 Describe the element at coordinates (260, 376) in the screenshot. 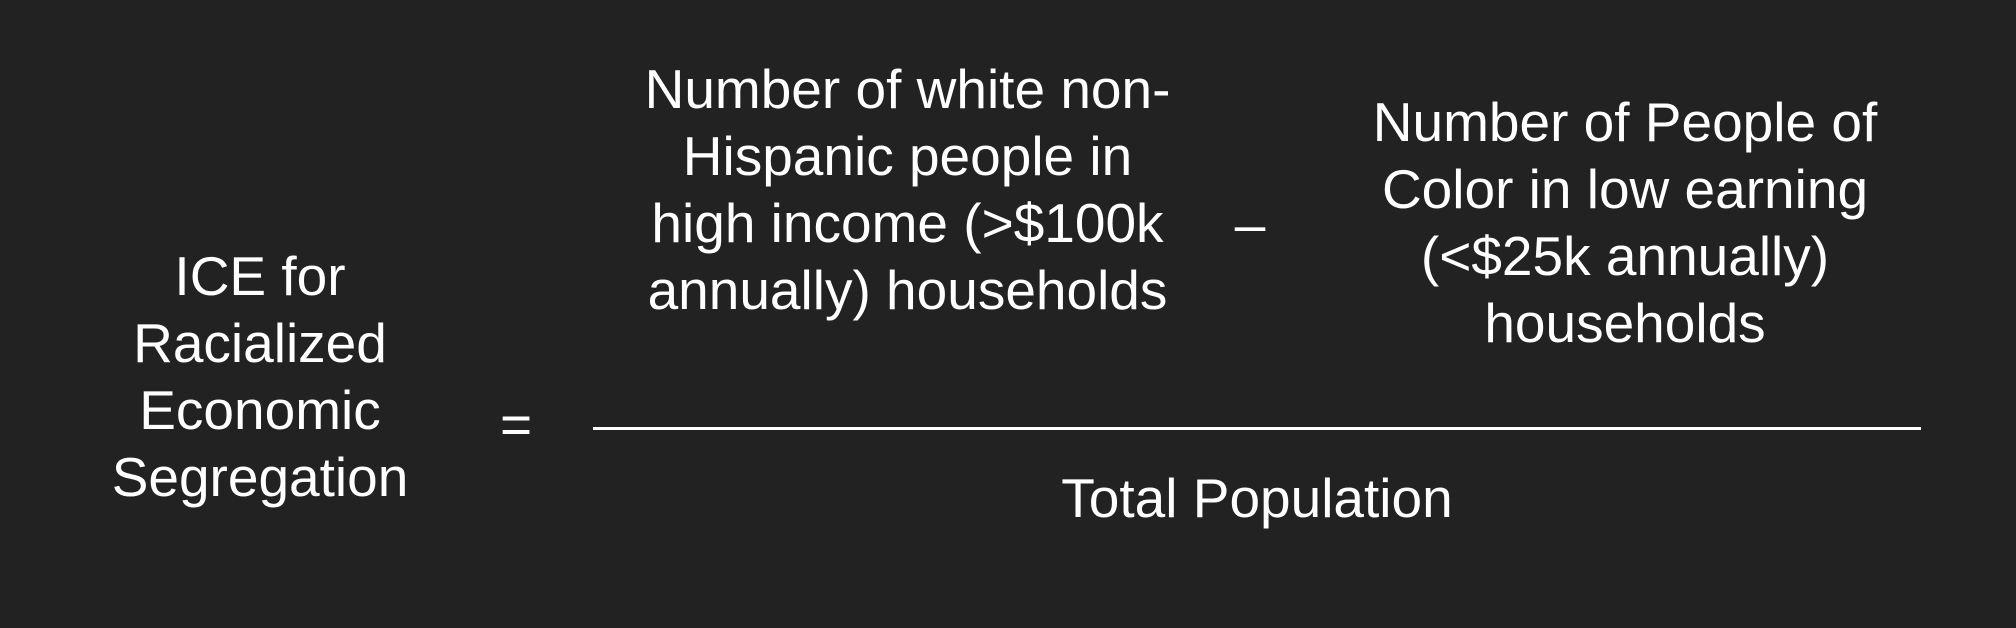

I see `formula-lhs: ICE for Racialized Economic Segregation` at that location.